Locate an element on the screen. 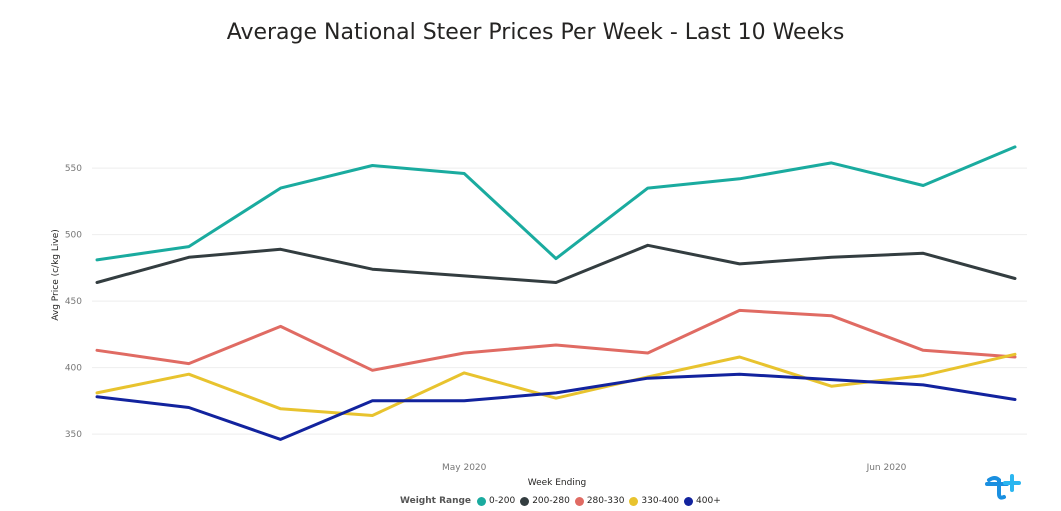 The height and width of the screenshot is (511, 1061). legend-item: 0-200 is located at coordinates (496, 501).